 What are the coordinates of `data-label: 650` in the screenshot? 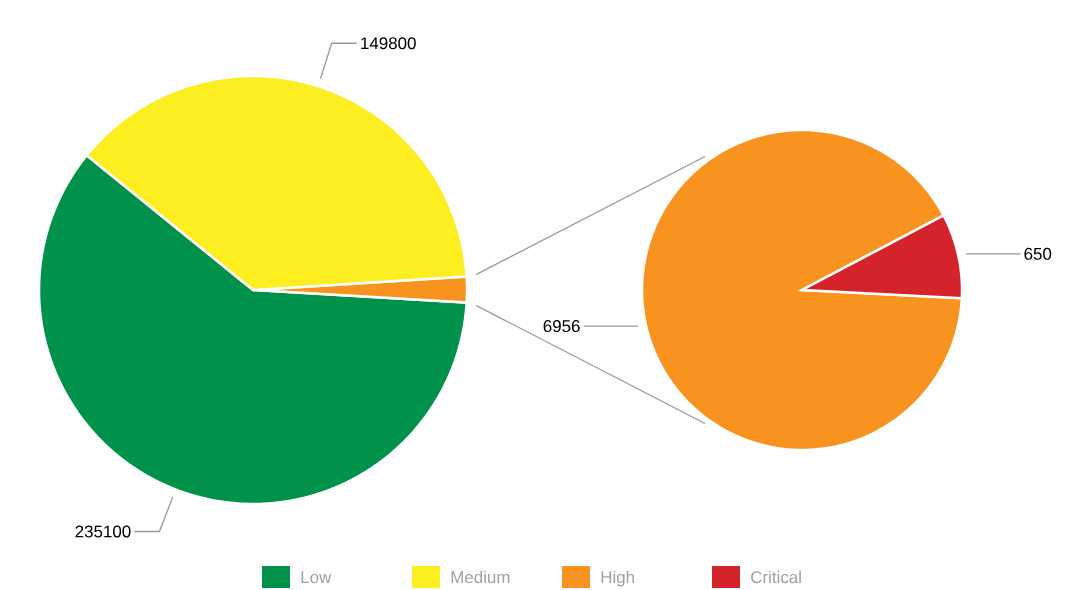 It's located at (1038, 253).